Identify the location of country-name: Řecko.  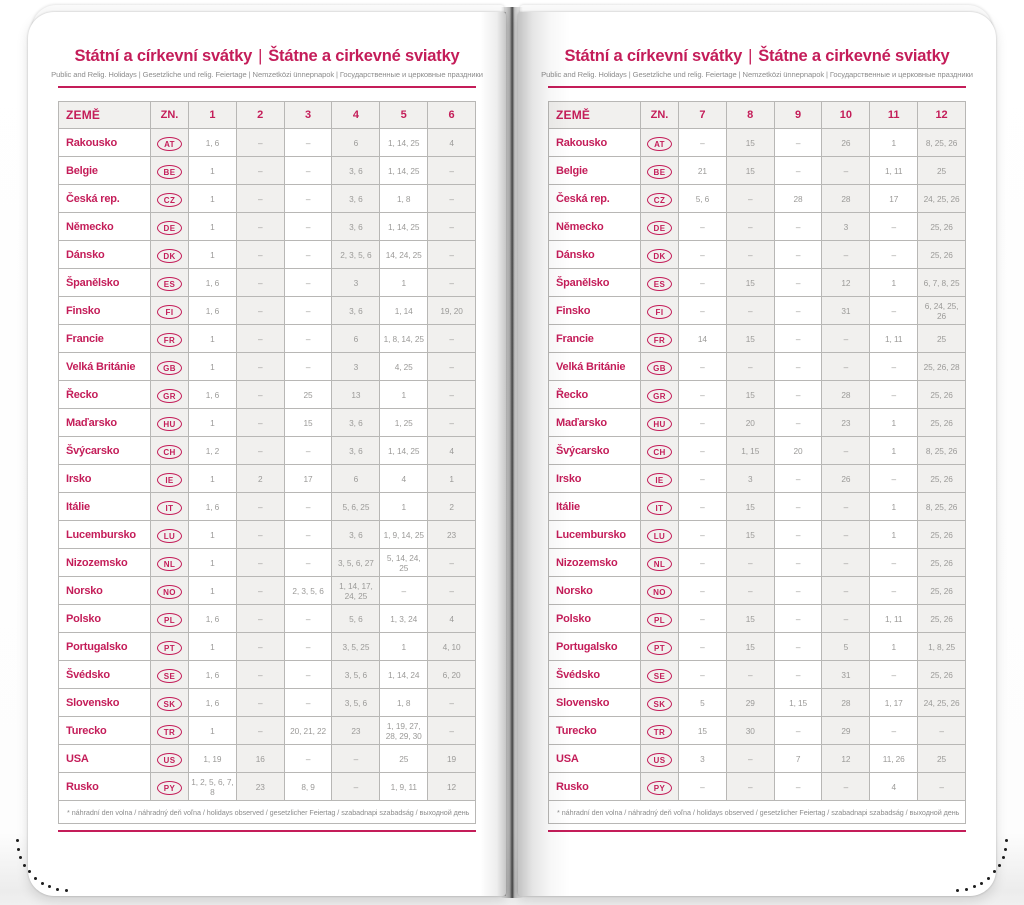
(594, 394).